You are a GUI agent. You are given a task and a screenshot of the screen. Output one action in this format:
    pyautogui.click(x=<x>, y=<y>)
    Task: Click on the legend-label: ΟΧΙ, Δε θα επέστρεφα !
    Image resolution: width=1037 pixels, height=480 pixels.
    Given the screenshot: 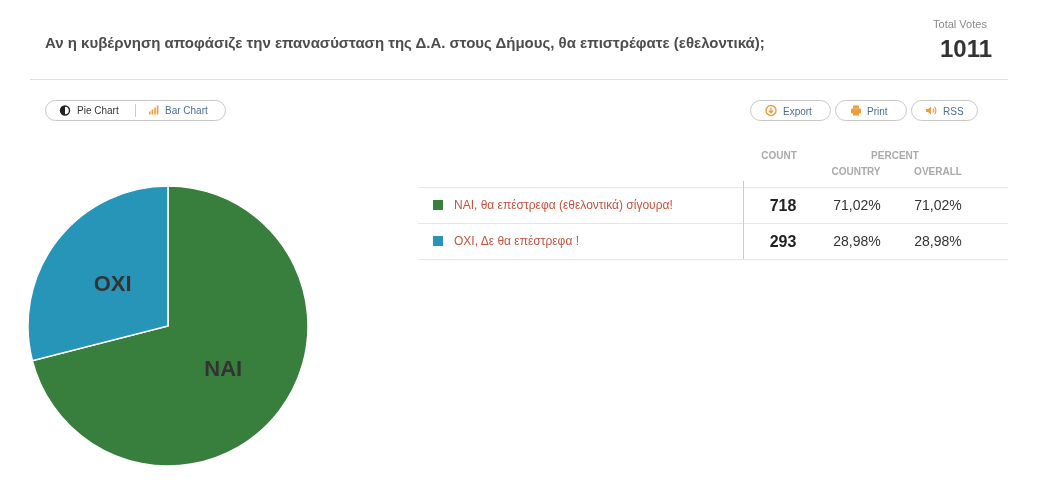 What is the action you would take?
    pyautogui.click(x=517, y=241)
    